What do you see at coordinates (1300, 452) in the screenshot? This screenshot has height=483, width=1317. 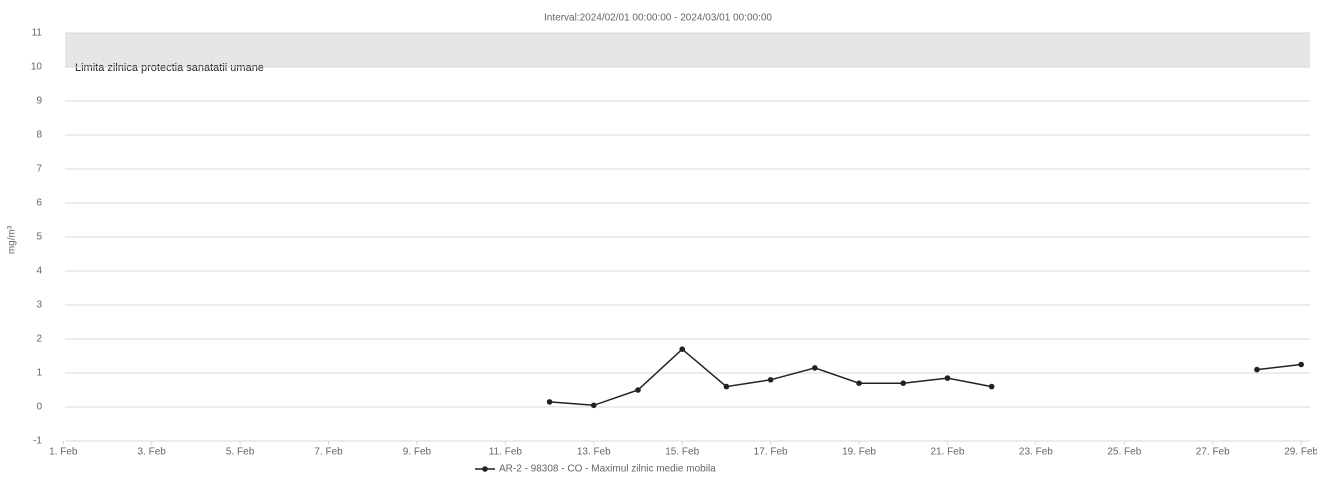 I see `x-tick-label: 29. Feb` at bounding box center [1300, 452].